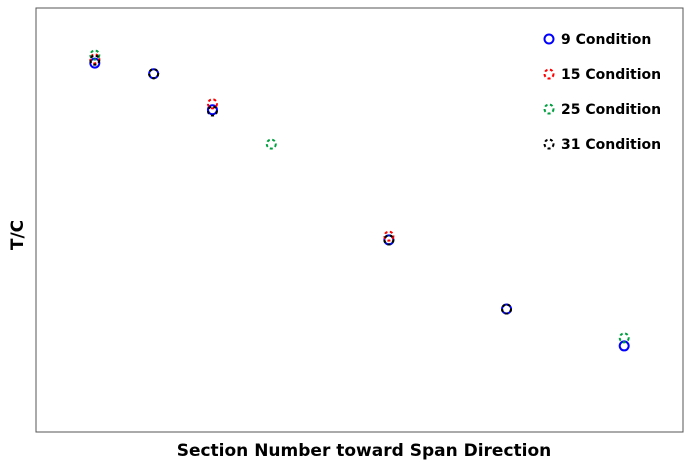  What do you see at coordinates (606, 40) in the screenshot?
I see `legend-label: 9 Condition` at bounding box center [606, 40].